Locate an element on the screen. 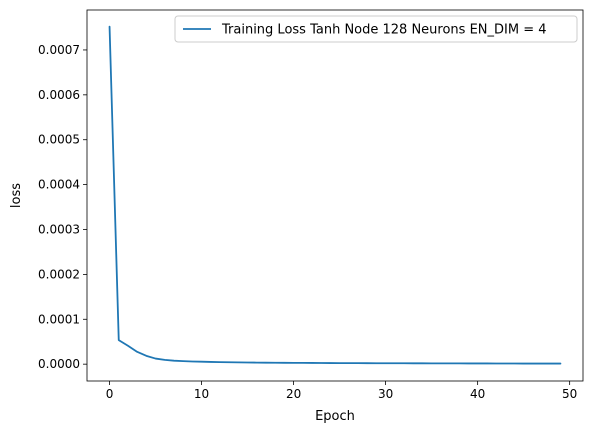 The image size is (593, 432). legend-box is located at coordinates (376, 29).